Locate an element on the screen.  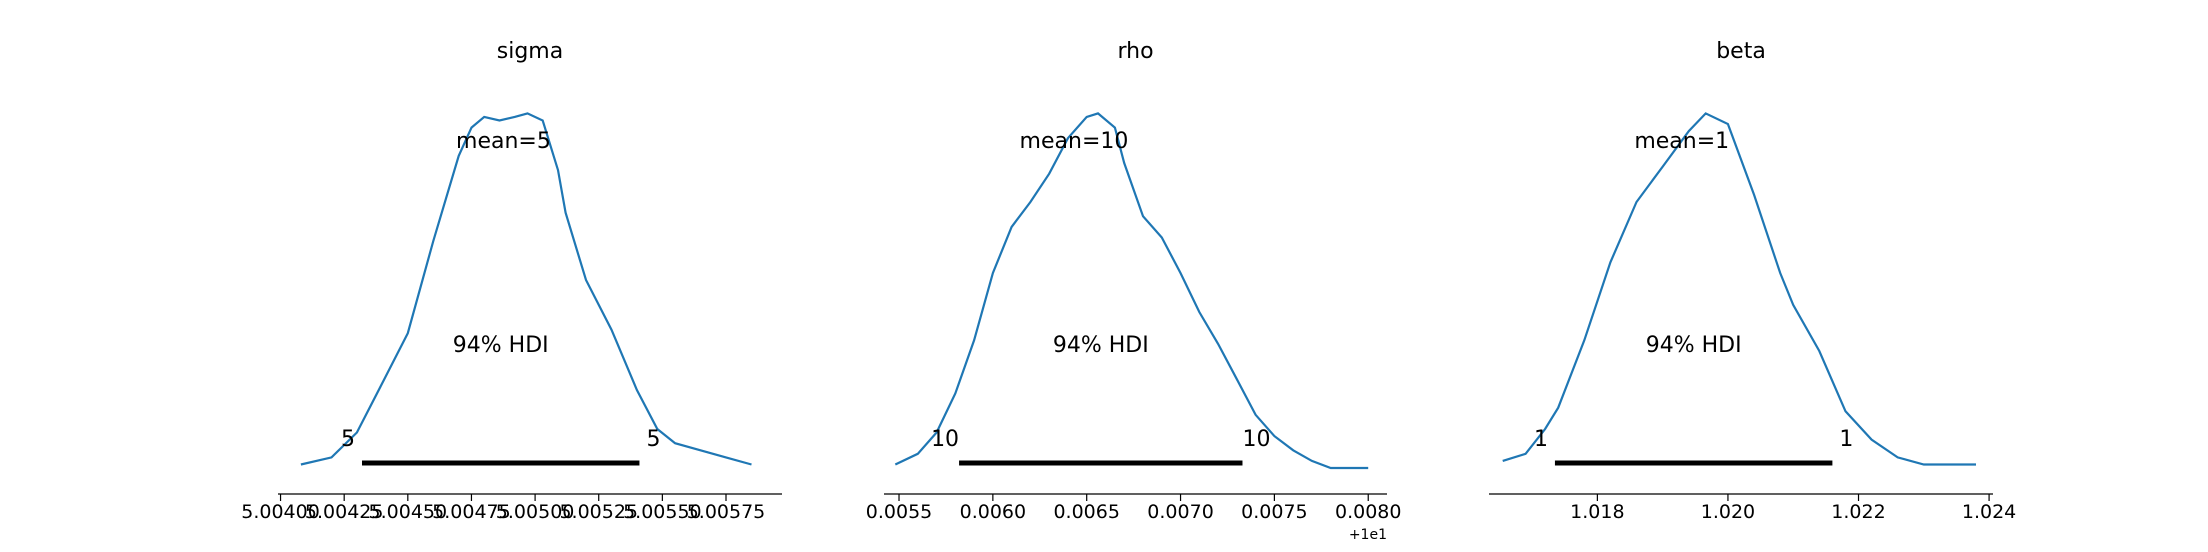
x-tick-label: 0.0055 is located at coordinates (899, 512).